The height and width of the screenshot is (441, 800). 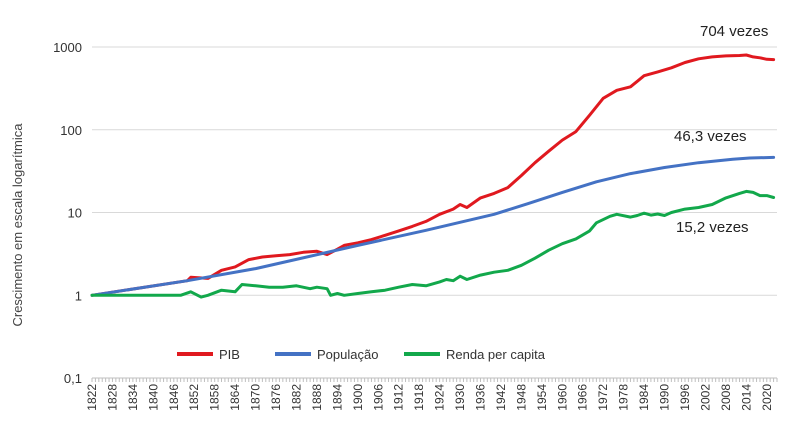 What do you see at coordinates (624, 397) in the screenshot?
I see `x-tick-label: 1978` at bounding box center [624, 397].